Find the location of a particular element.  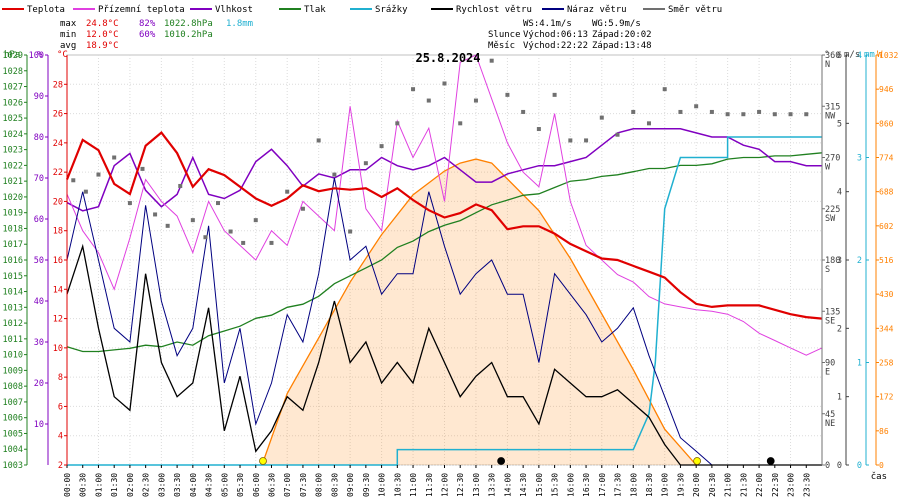

pressure-axis-label: 1024 is located at coordinates (13, 135).